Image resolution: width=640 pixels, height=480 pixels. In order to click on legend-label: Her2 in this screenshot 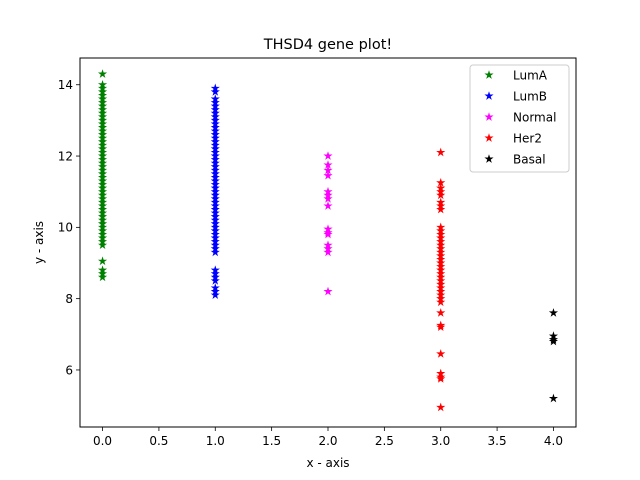, I will do `click(527, 138)`.